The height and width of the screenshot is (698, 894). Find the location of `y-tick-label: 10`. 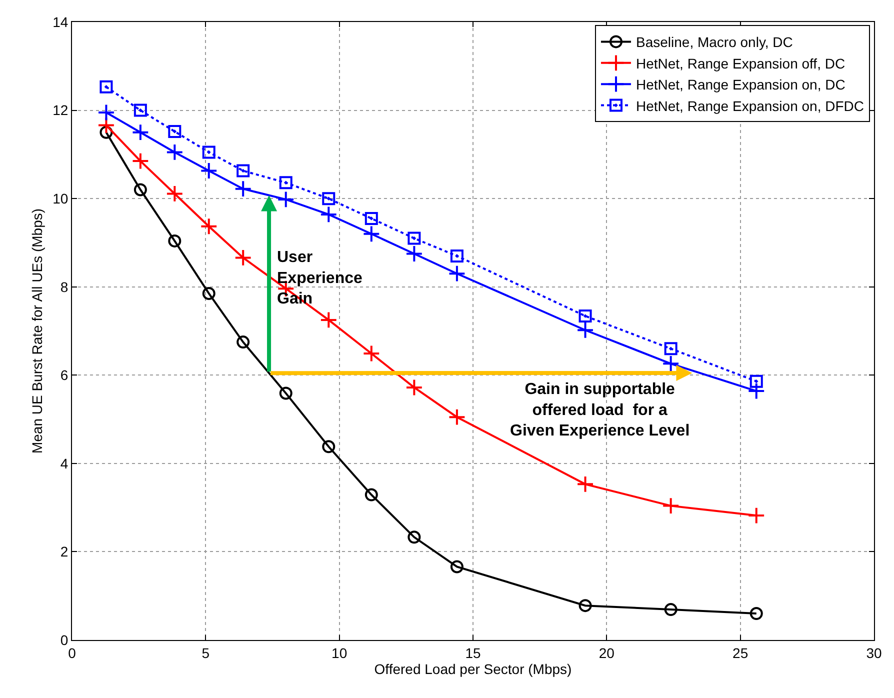

y-tick-label: 10 is located at coordinates (60, 198).